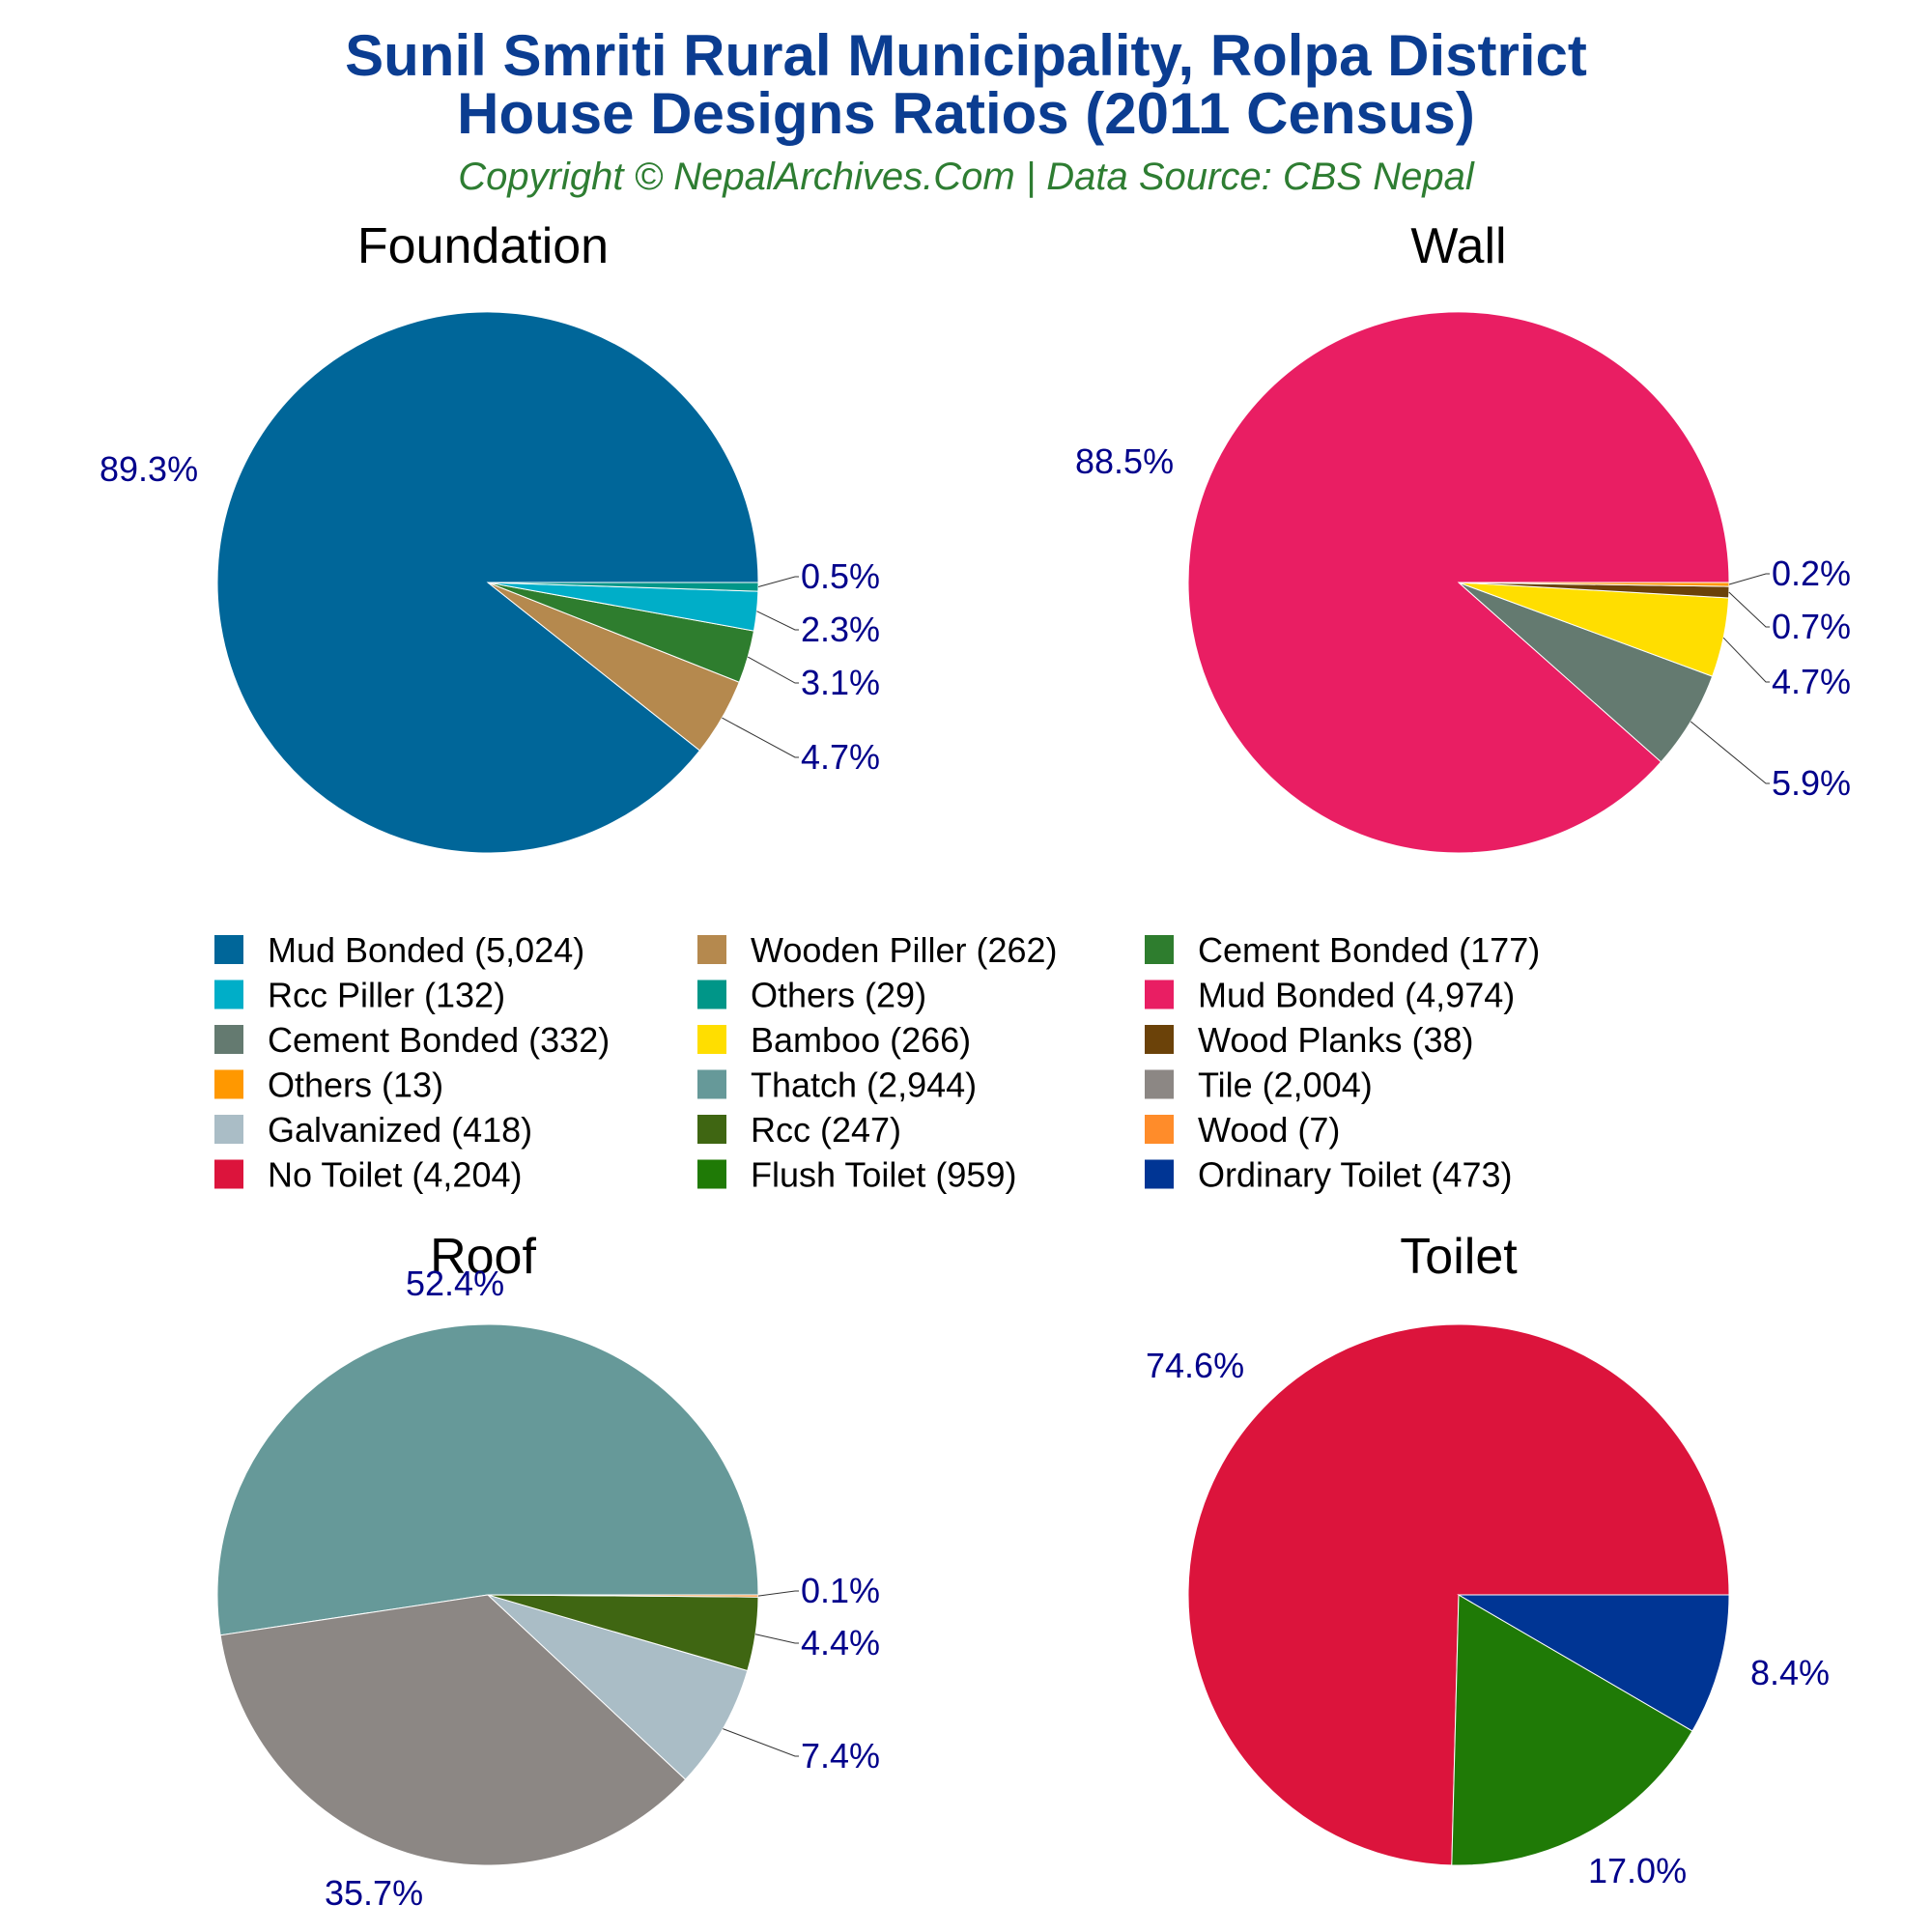 This screenshot has height=1932, width=1932. Describe the element at coordinates (840, 629) in the screenshot. I see `pct-label-foundation-rcc-piller: 2.3%` at that location.